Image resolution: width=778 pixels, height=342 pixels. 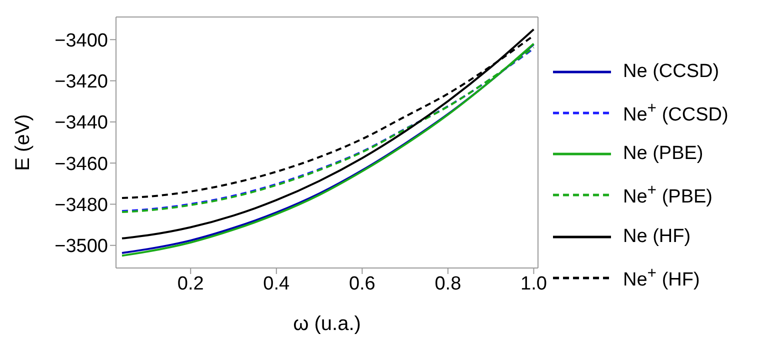 What do you see at coordinates (448, 283) in the screenshot?
I see `x-tick-label: 0.8` at bounding box center [448, 283].